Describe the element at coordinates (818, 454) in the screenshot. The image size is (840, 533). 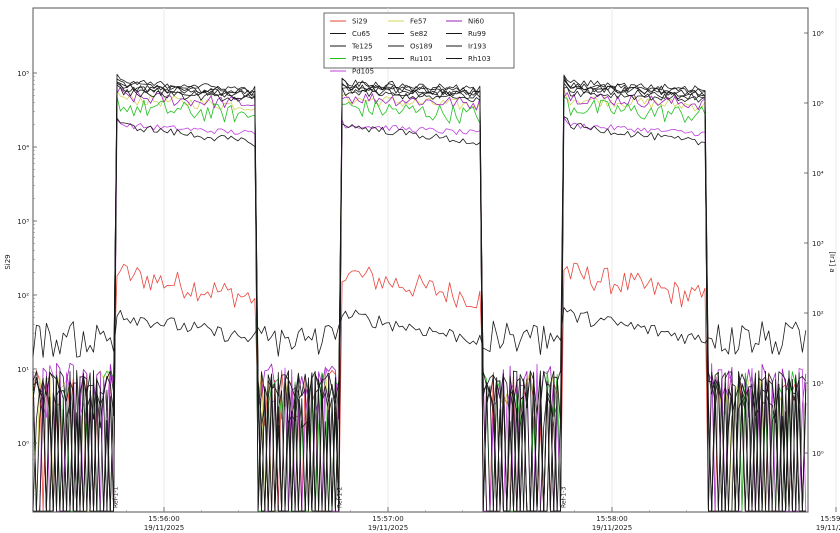
I see `right-tick-label: 10⁰` at that location.